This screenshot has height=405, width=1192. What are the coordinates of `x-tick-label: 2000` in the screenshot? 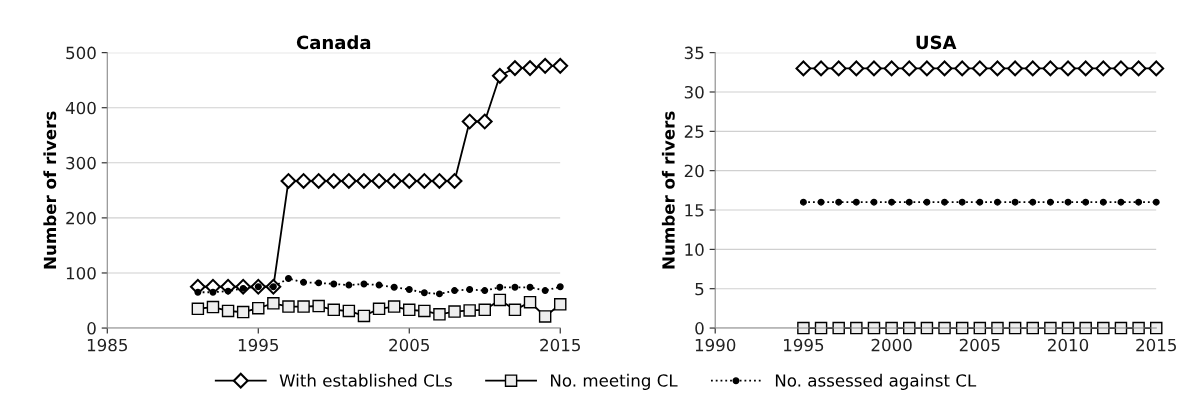 It's located at (891, 345).